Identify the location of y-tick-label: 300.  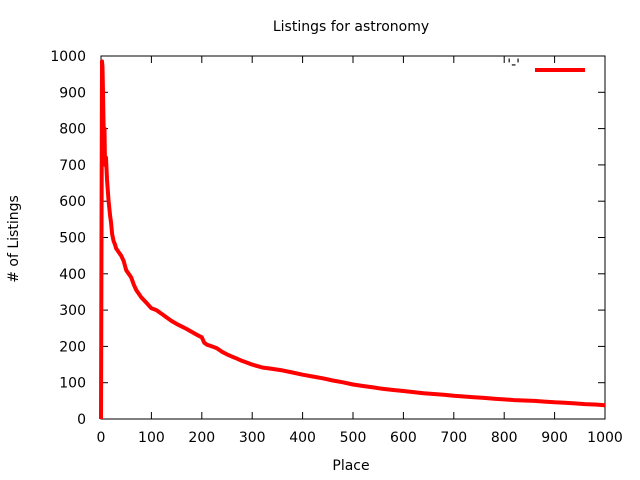
(72, 311).